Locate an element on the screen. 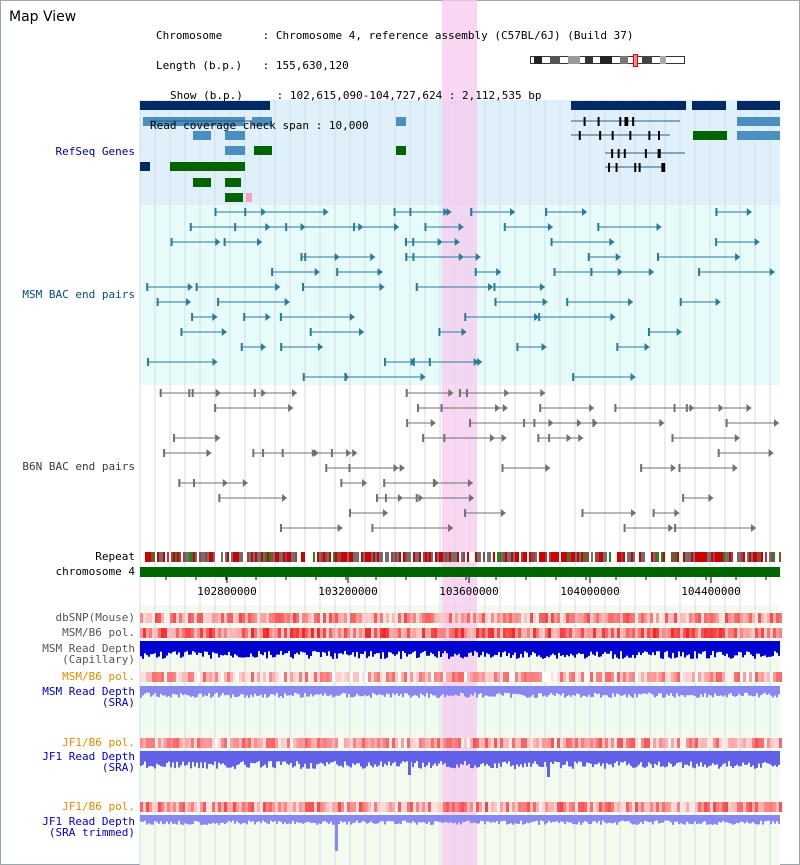 This screenshot has height=865, width=800. selected-region-highlight is located at coordinates (459, 432).